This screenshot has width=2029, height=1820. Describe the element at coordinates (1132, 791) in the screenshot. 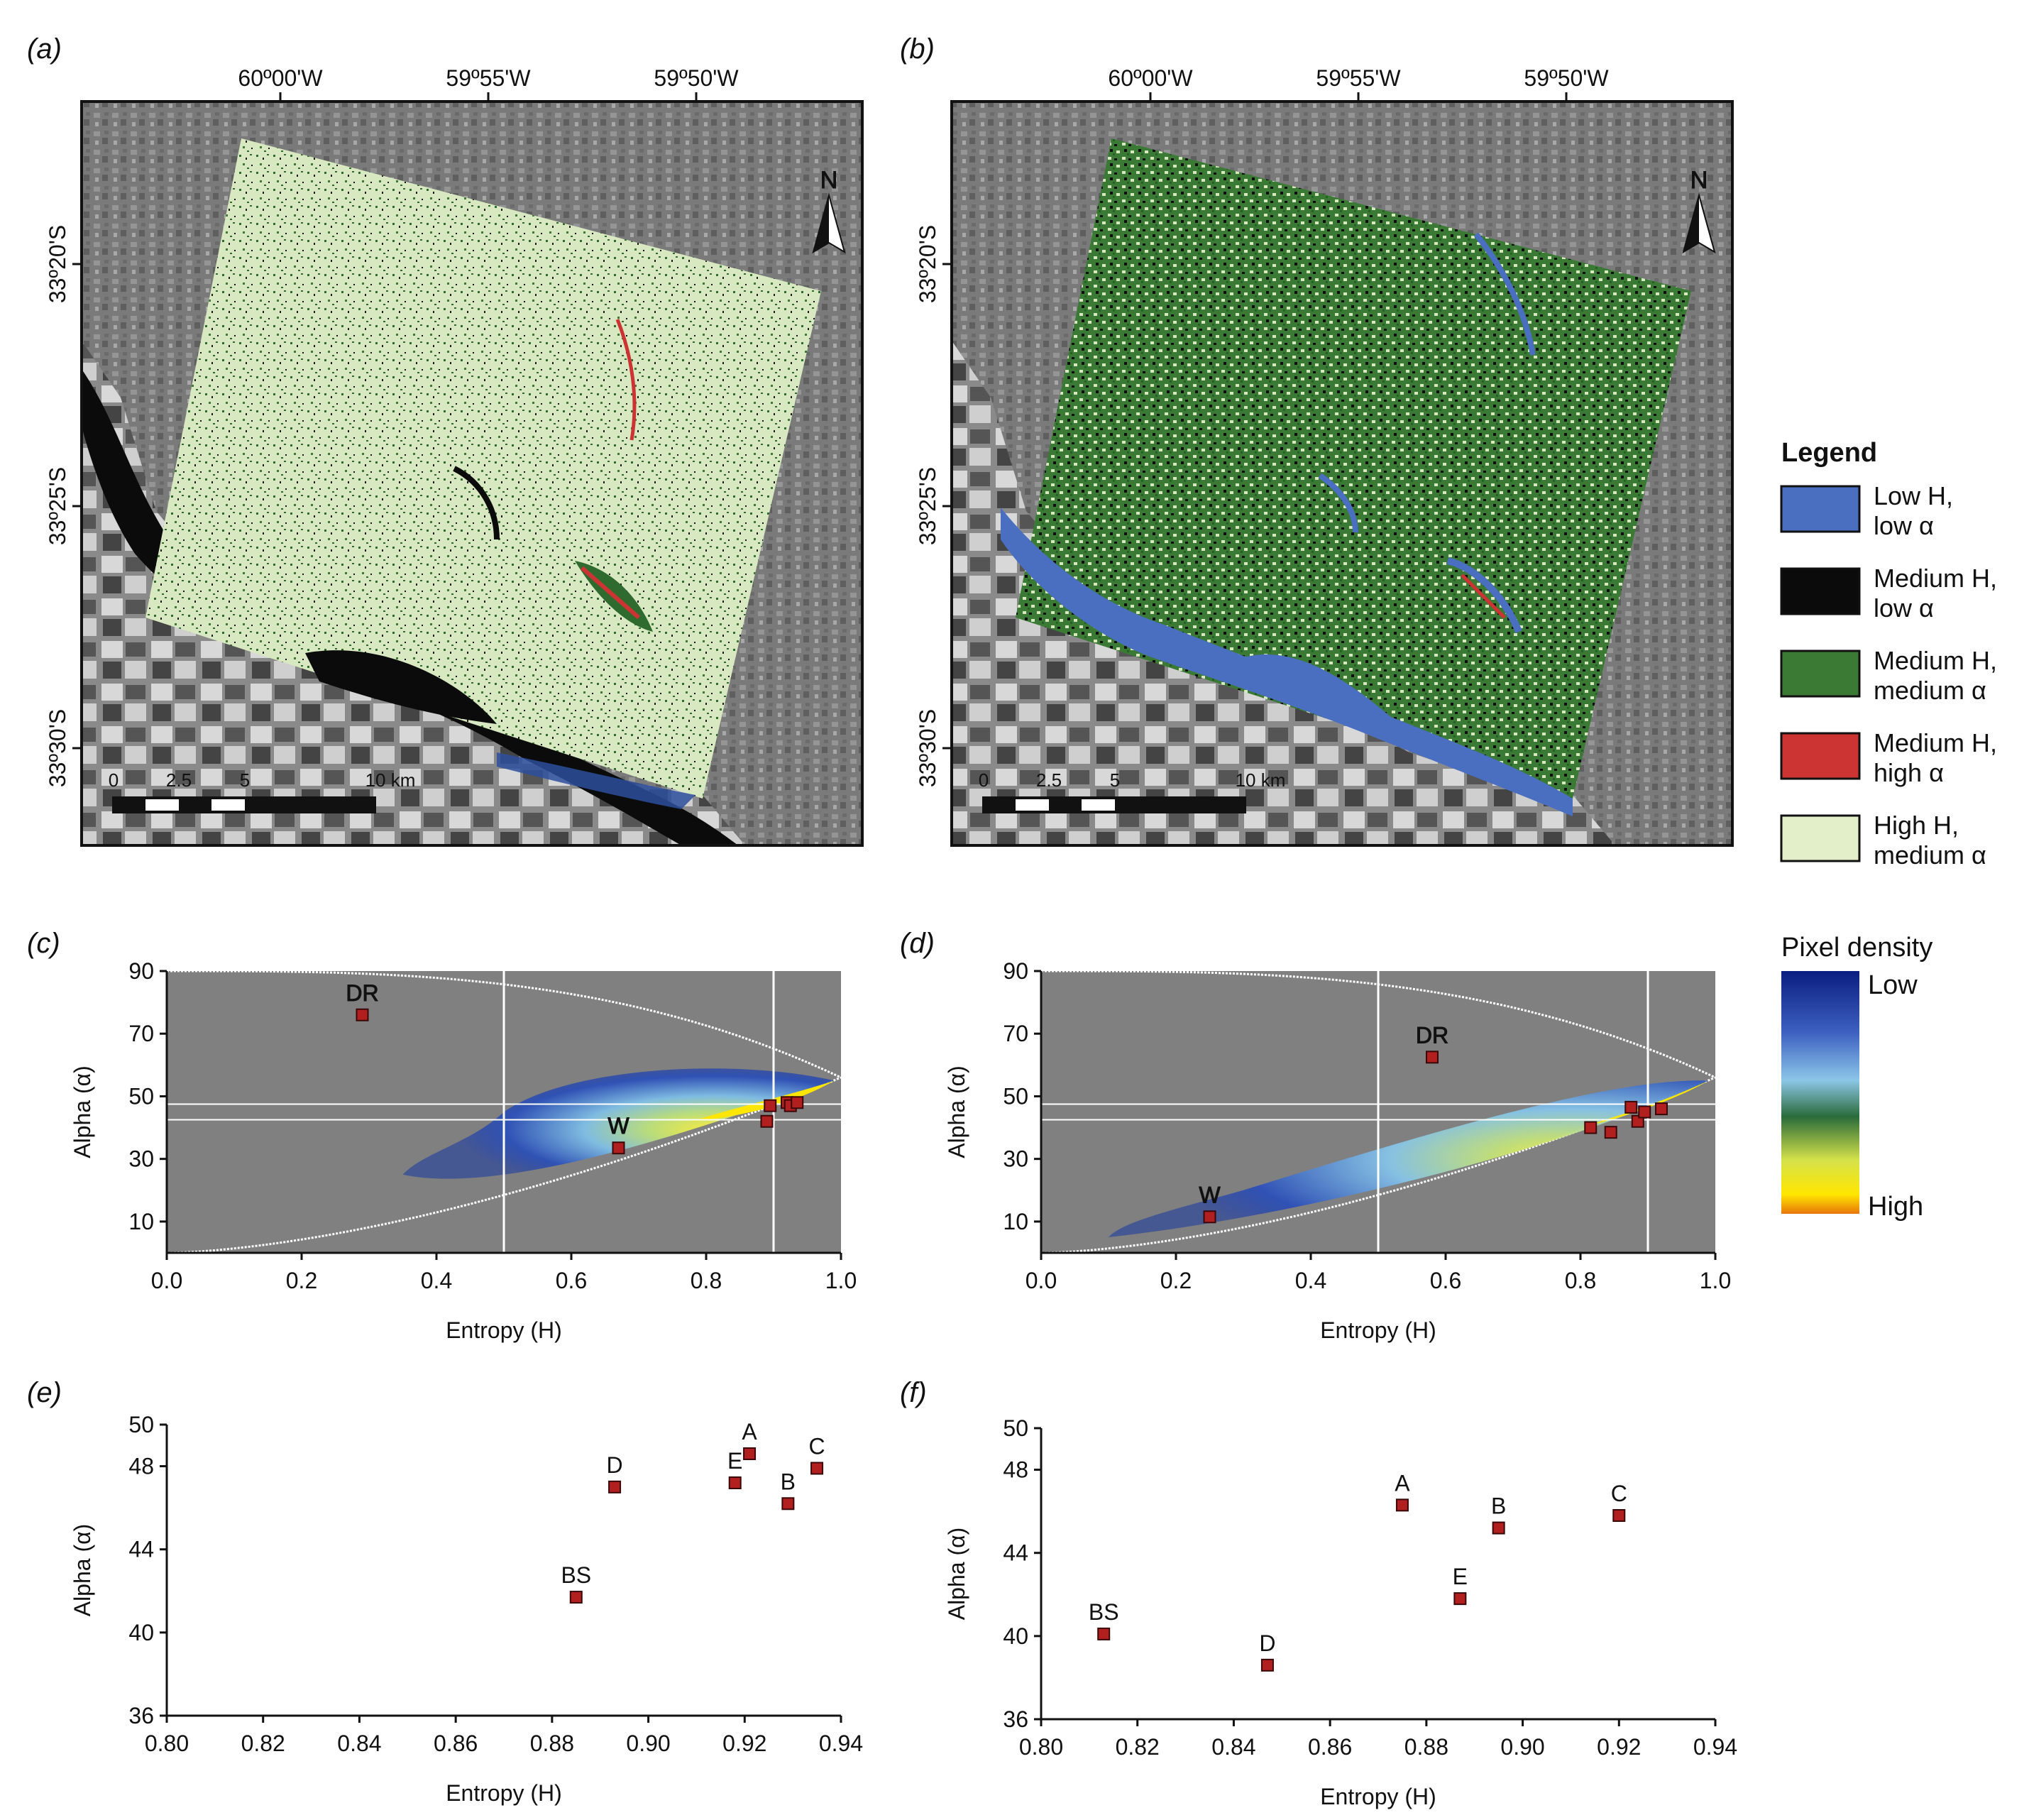

I see `scale-bar-b: 0 2.5 5 10 km` at that location.